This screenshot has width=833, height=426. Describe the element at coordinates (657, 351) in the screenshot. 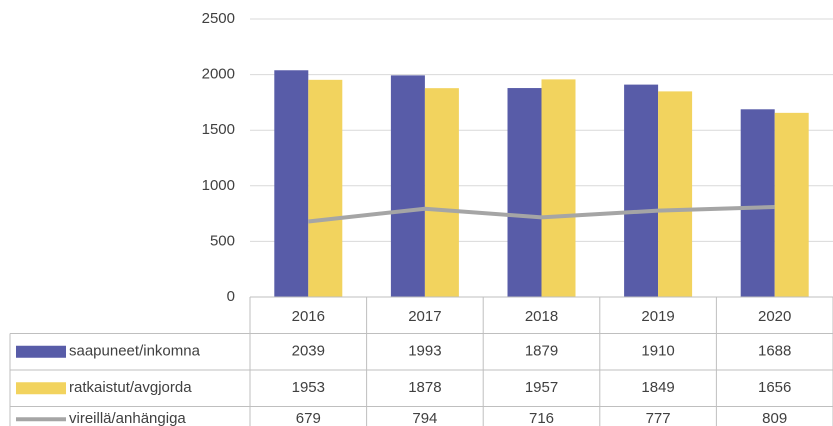

I see `table-value: 1910` at that location.